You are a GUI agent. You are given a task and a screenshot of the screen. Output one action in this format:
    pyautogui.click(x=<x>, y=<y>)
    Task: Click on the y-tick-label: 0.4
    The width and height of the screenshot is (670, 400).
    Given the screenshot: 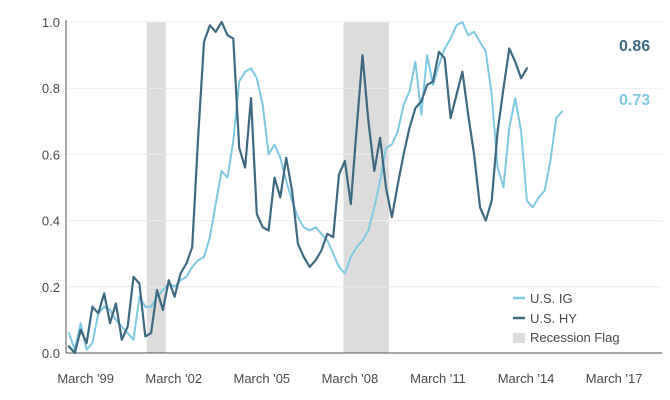 What is the action you would take?
    pyautogui.click(x=51, y=221)
    